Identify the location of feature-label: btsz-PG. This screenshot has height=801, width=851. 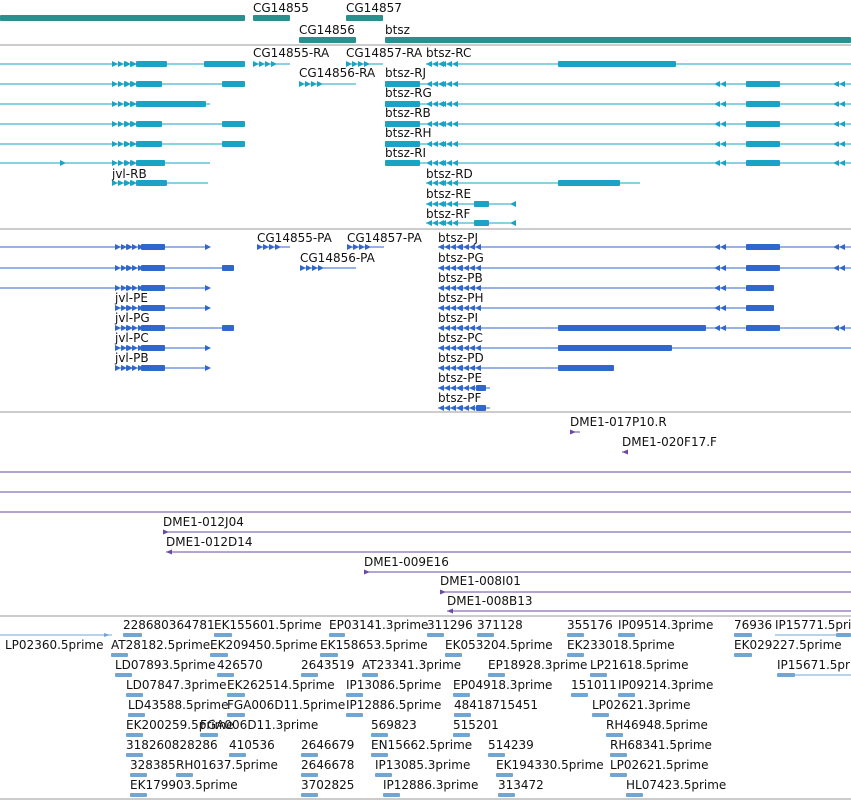
(461, 258).